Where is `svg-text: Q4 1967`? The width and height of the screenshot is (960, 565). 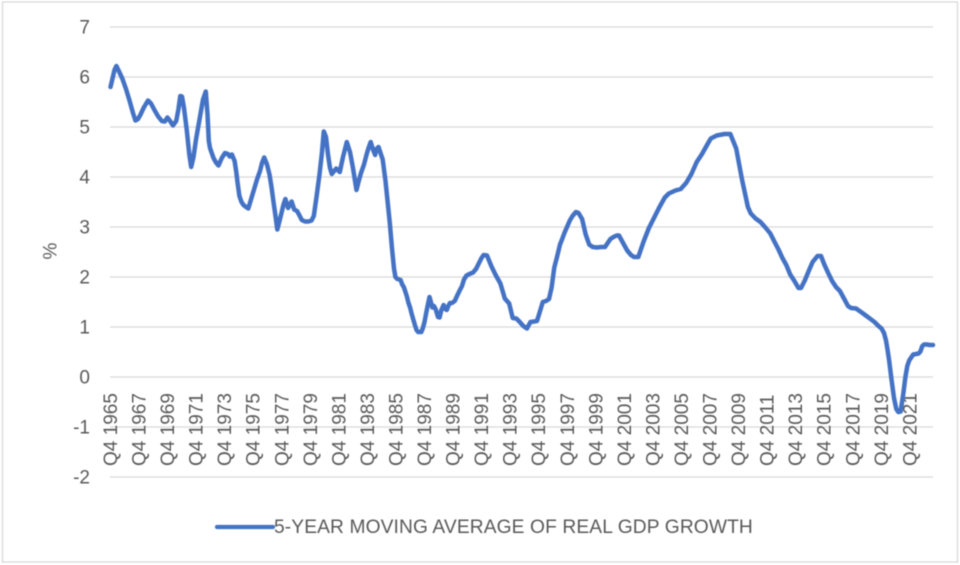
svg-text: Q4 1967 is located at coordinates (139, 429).